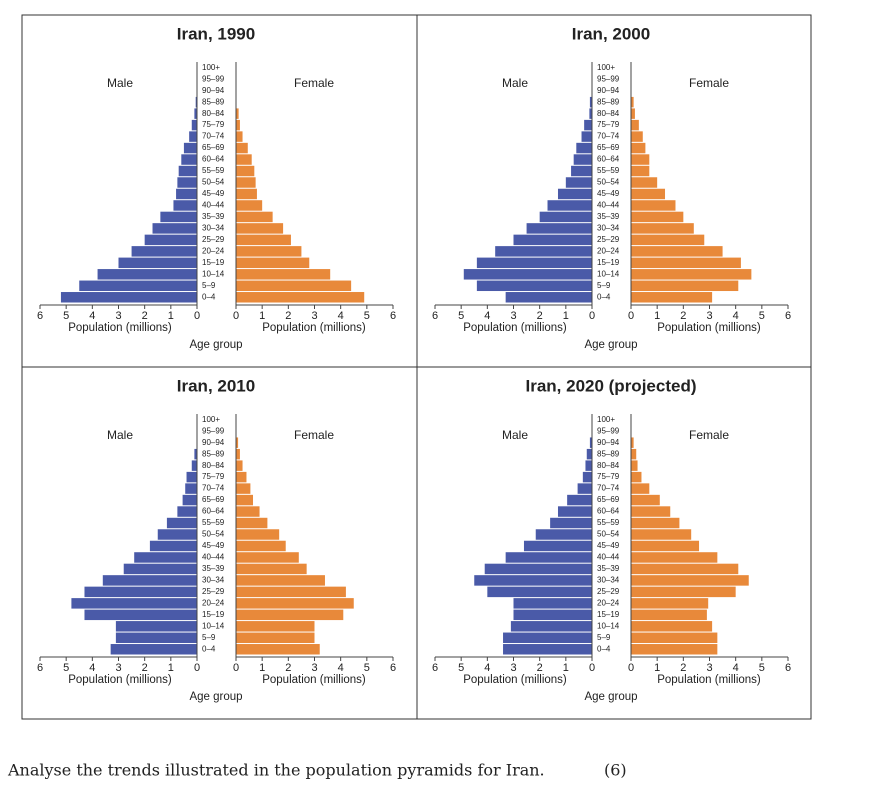  Describe the element at coordinates (213, 442) in the screenshot. I see `age-group-label: 90–94` at that location.